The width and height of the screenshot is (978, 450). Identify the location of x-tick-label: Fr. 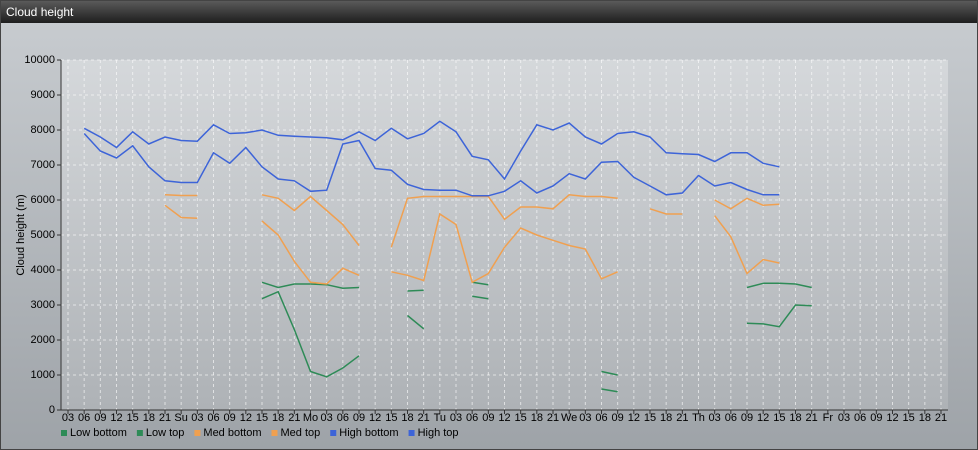
(828, 418).